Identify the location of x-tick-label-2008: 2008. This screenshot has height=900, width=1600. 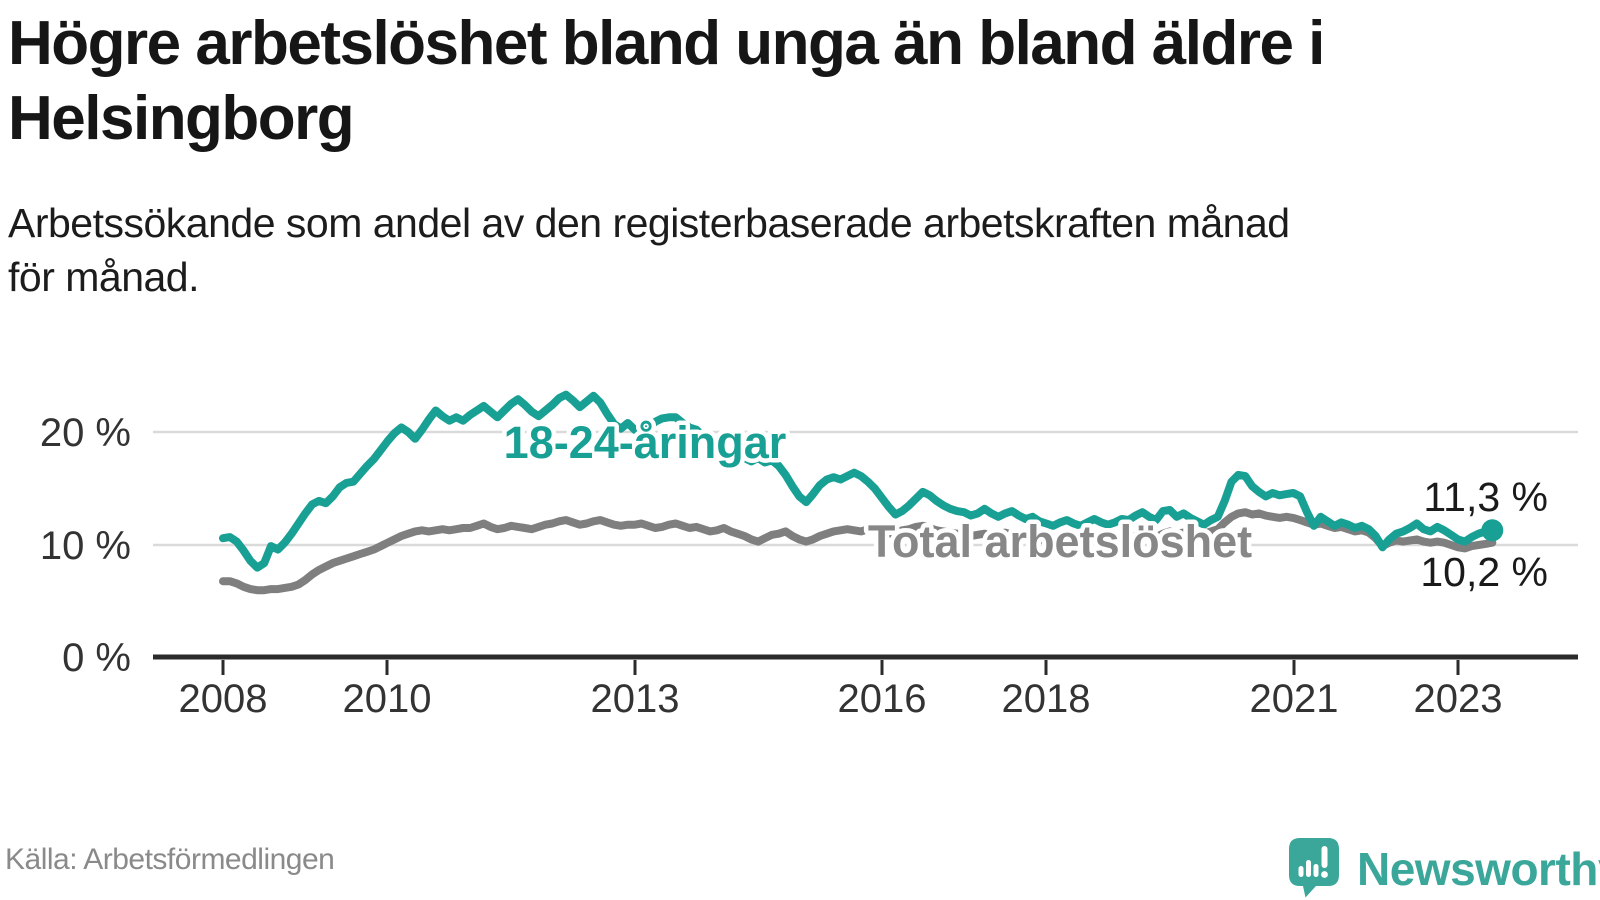
(223, 699).